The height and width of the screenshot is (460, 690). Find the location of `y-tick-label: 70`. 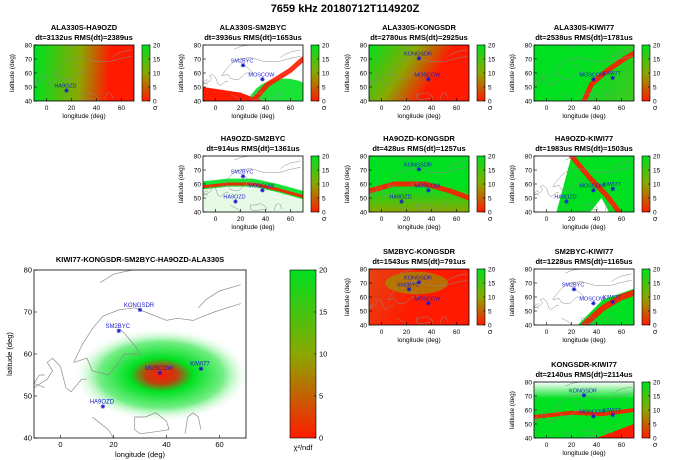

y-tick-label: 70 is located at coordinates (529, 284).